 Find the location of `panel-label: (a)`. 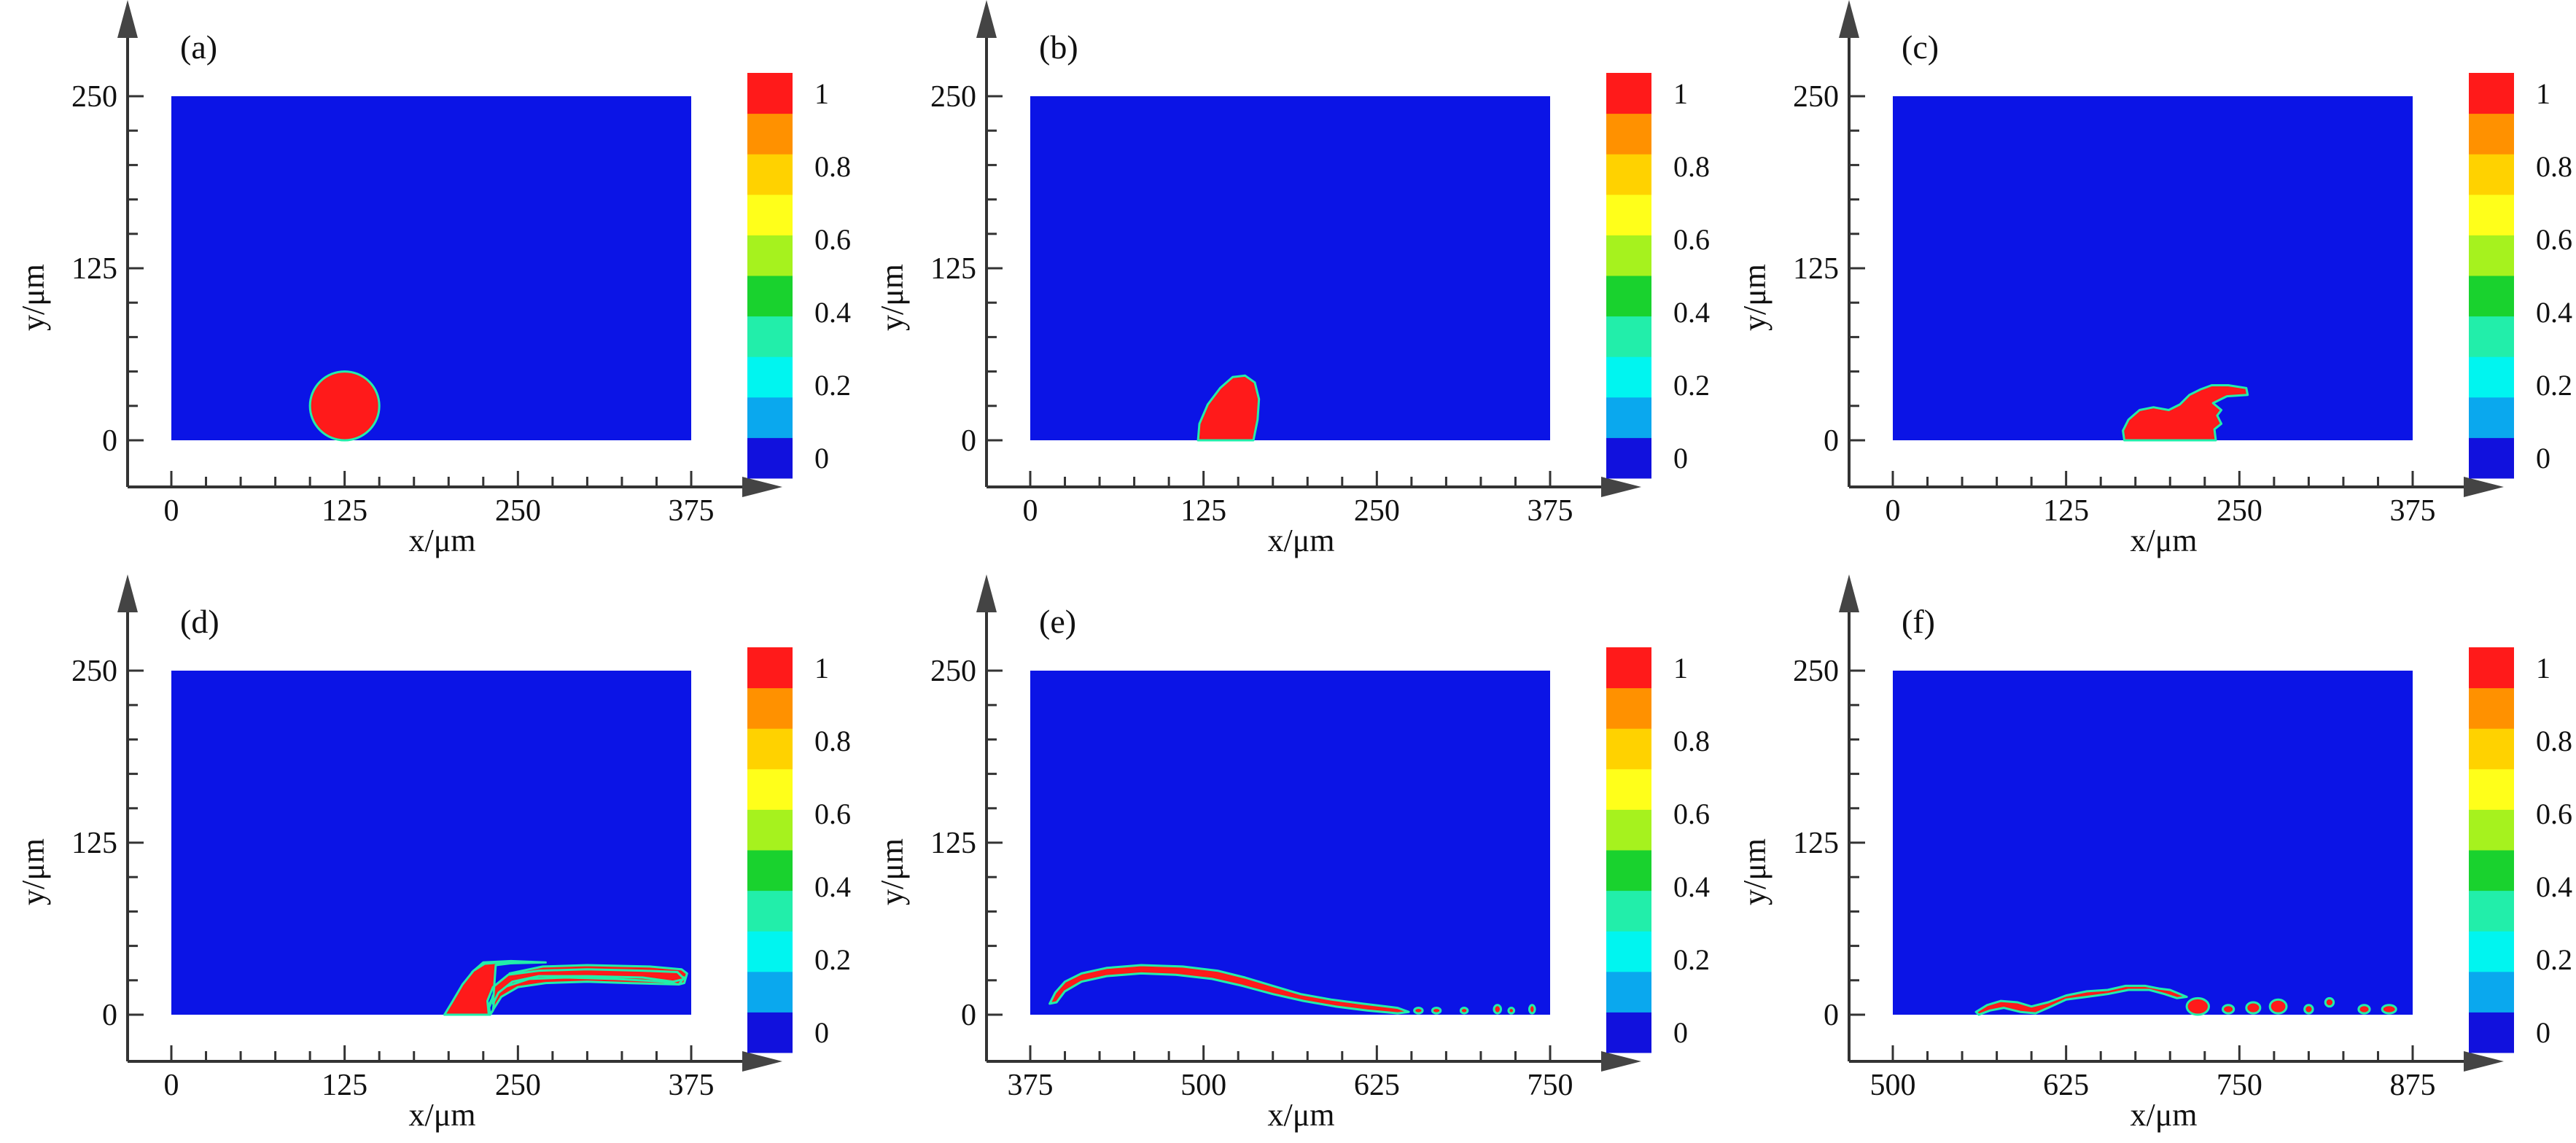

panel-label: (a) is located at coordinates (198, 47).